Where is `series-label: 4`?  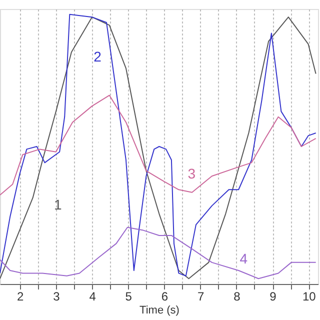 series-label: 4 is located at coordinates (244, 258).